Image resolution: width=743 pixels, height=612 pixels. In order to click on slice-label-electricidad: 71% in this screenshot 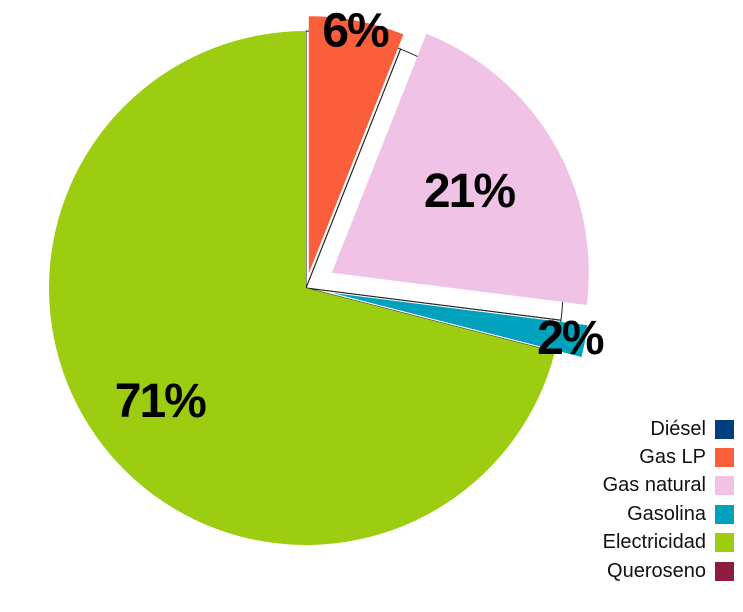, I will do `click(160, 401)`.